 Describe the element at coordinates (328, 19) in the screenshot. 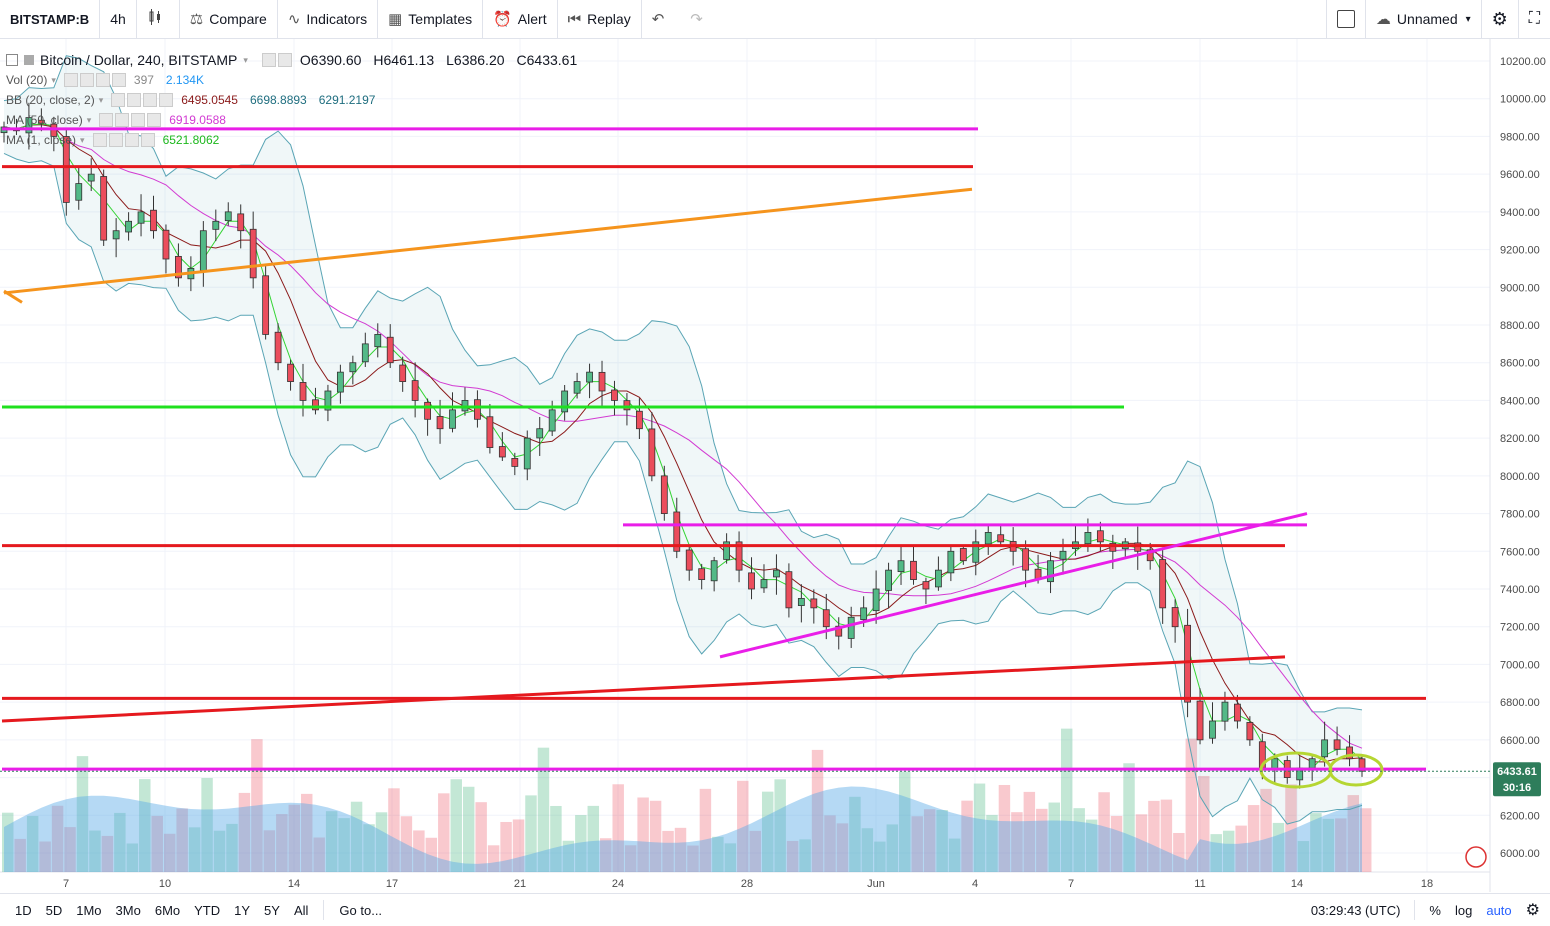

I see `indicators-button: ∿ Indicators` at that location.